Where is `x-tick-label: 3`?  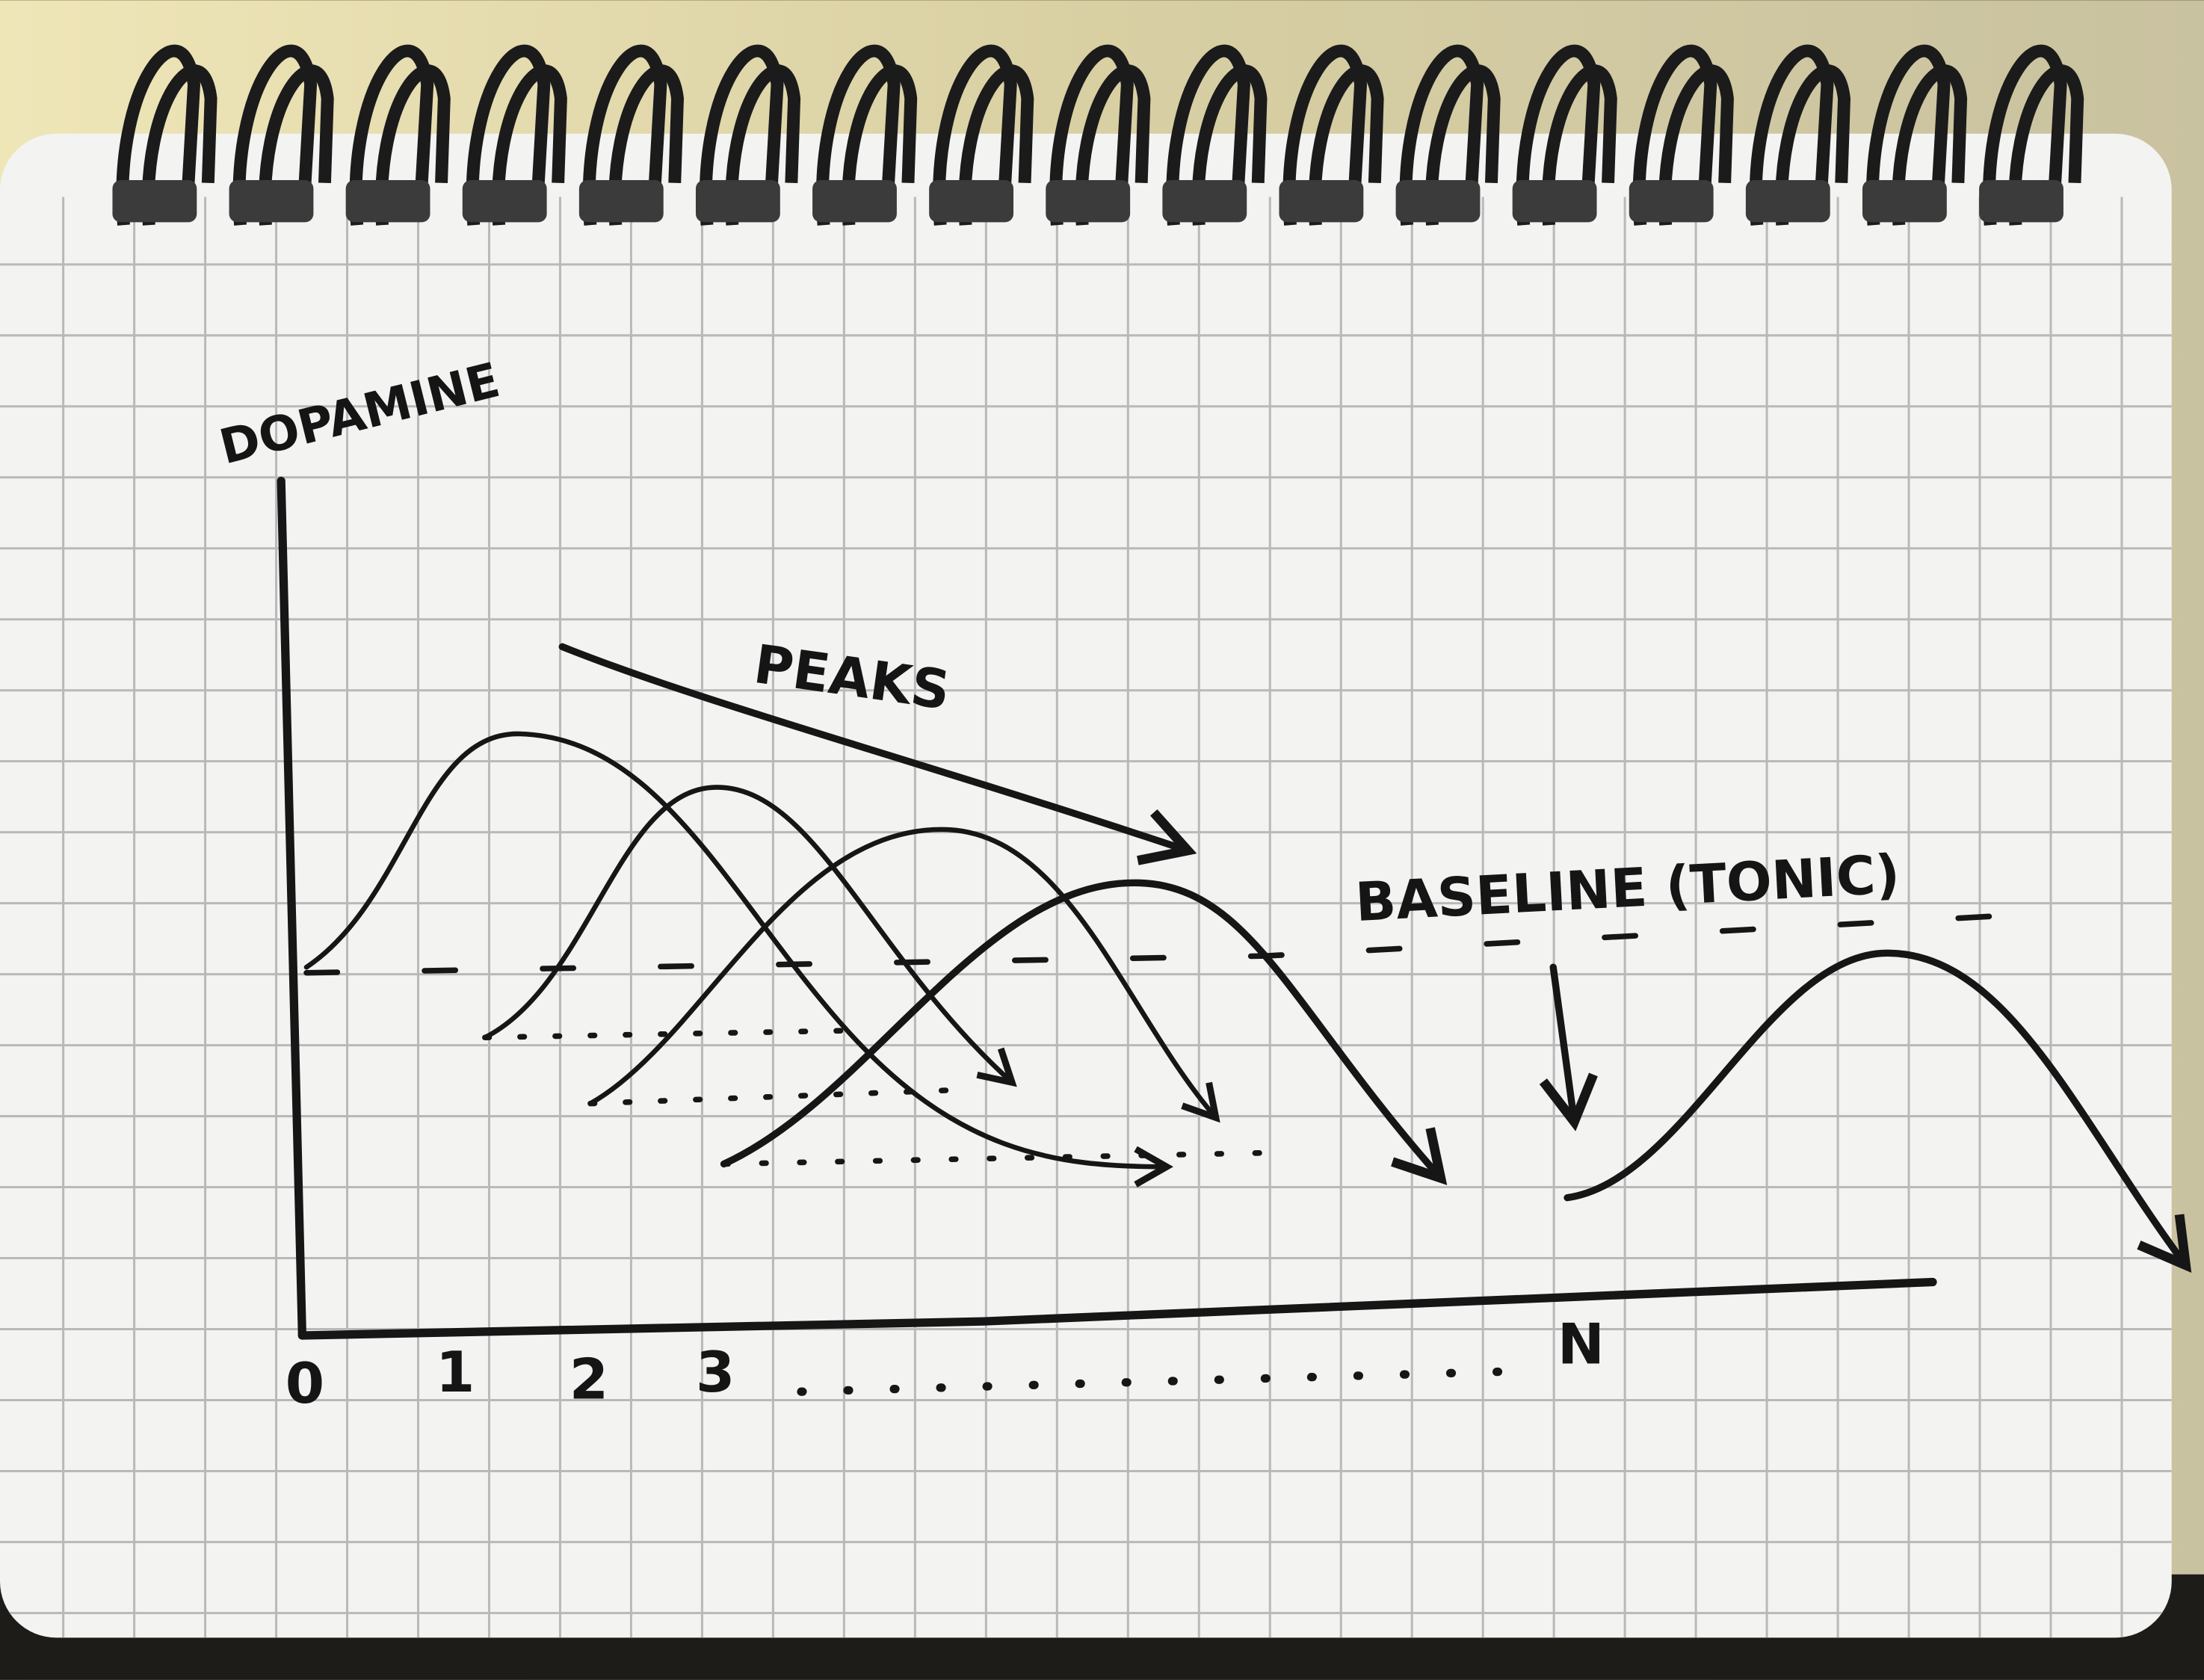
x-tick-label: 3 is located at coordinates (715, 1372).